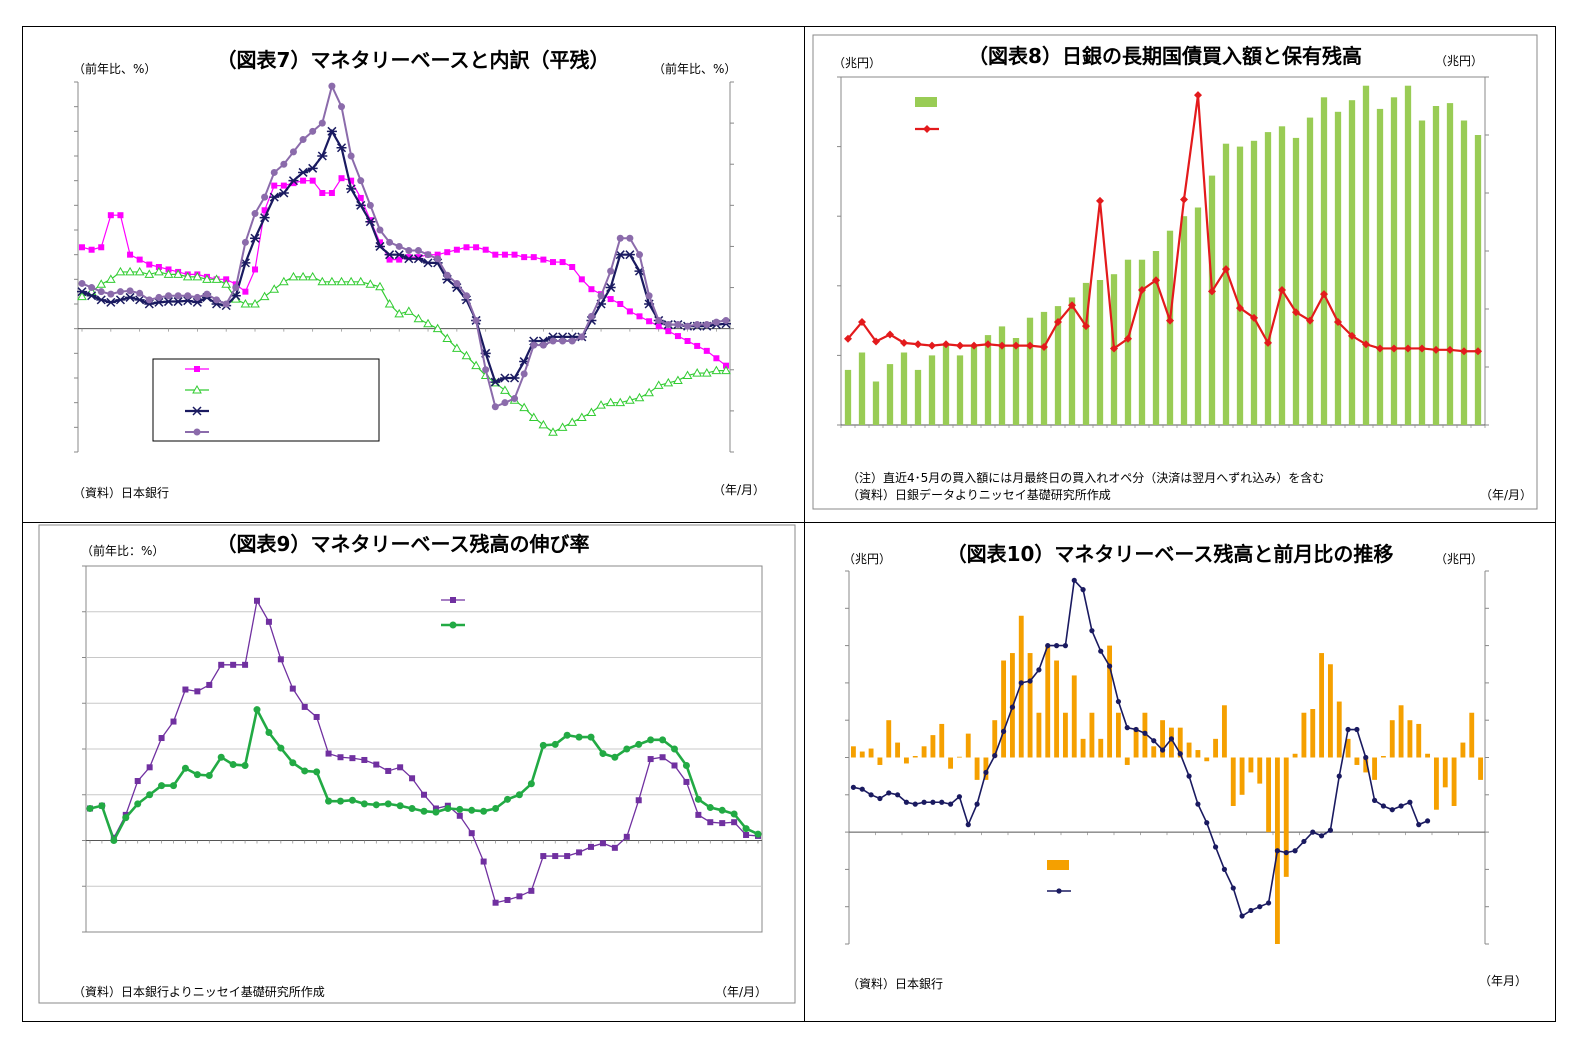 The image size is (1584, 1050). What do you see at coordinates (1170, 554) in the screenshot?
I see `chart-title: （図表10）マネタリーベース残高と前月比の推移` at bounding box center [1170, 554].